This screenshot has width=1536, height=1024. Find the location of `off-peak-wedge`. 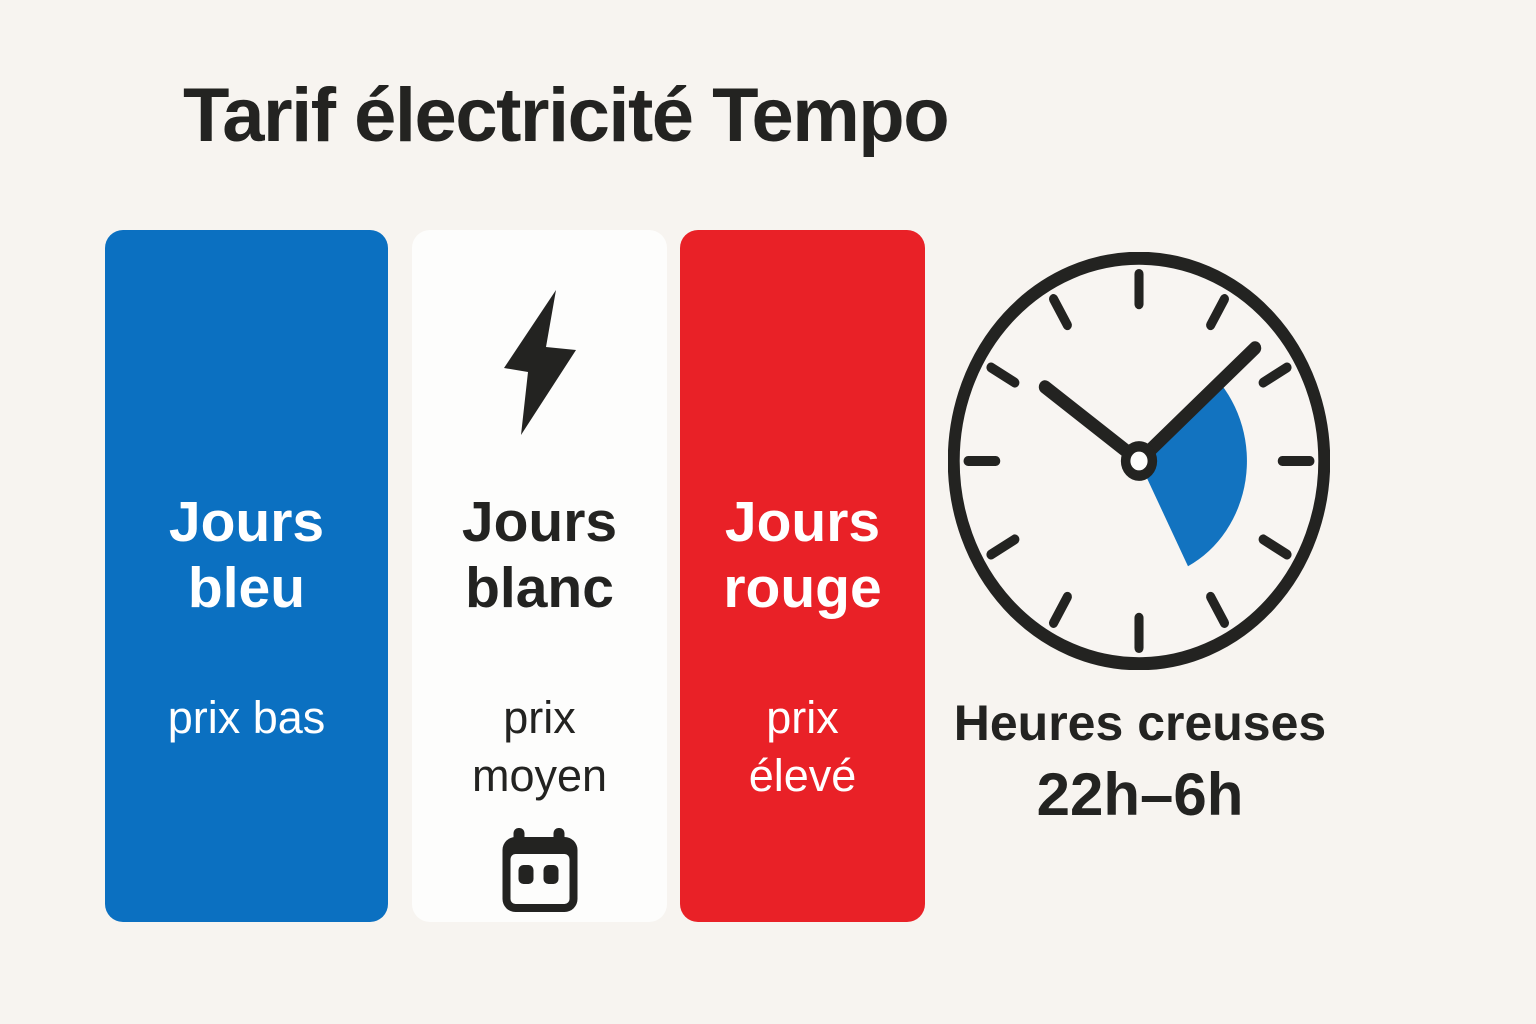

off-peak-wedge is located at coordinates (1193, 472).